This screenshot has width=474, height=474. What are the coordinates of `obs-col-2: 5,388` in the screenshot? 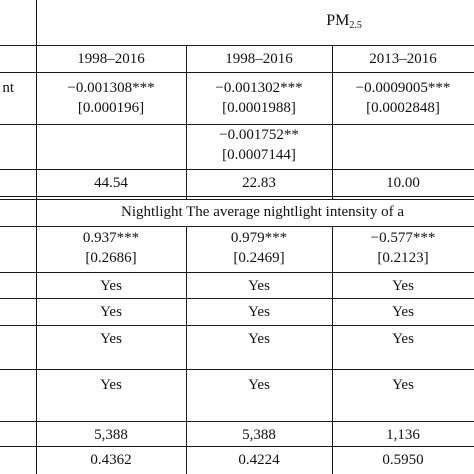 It's located at (259, 435).